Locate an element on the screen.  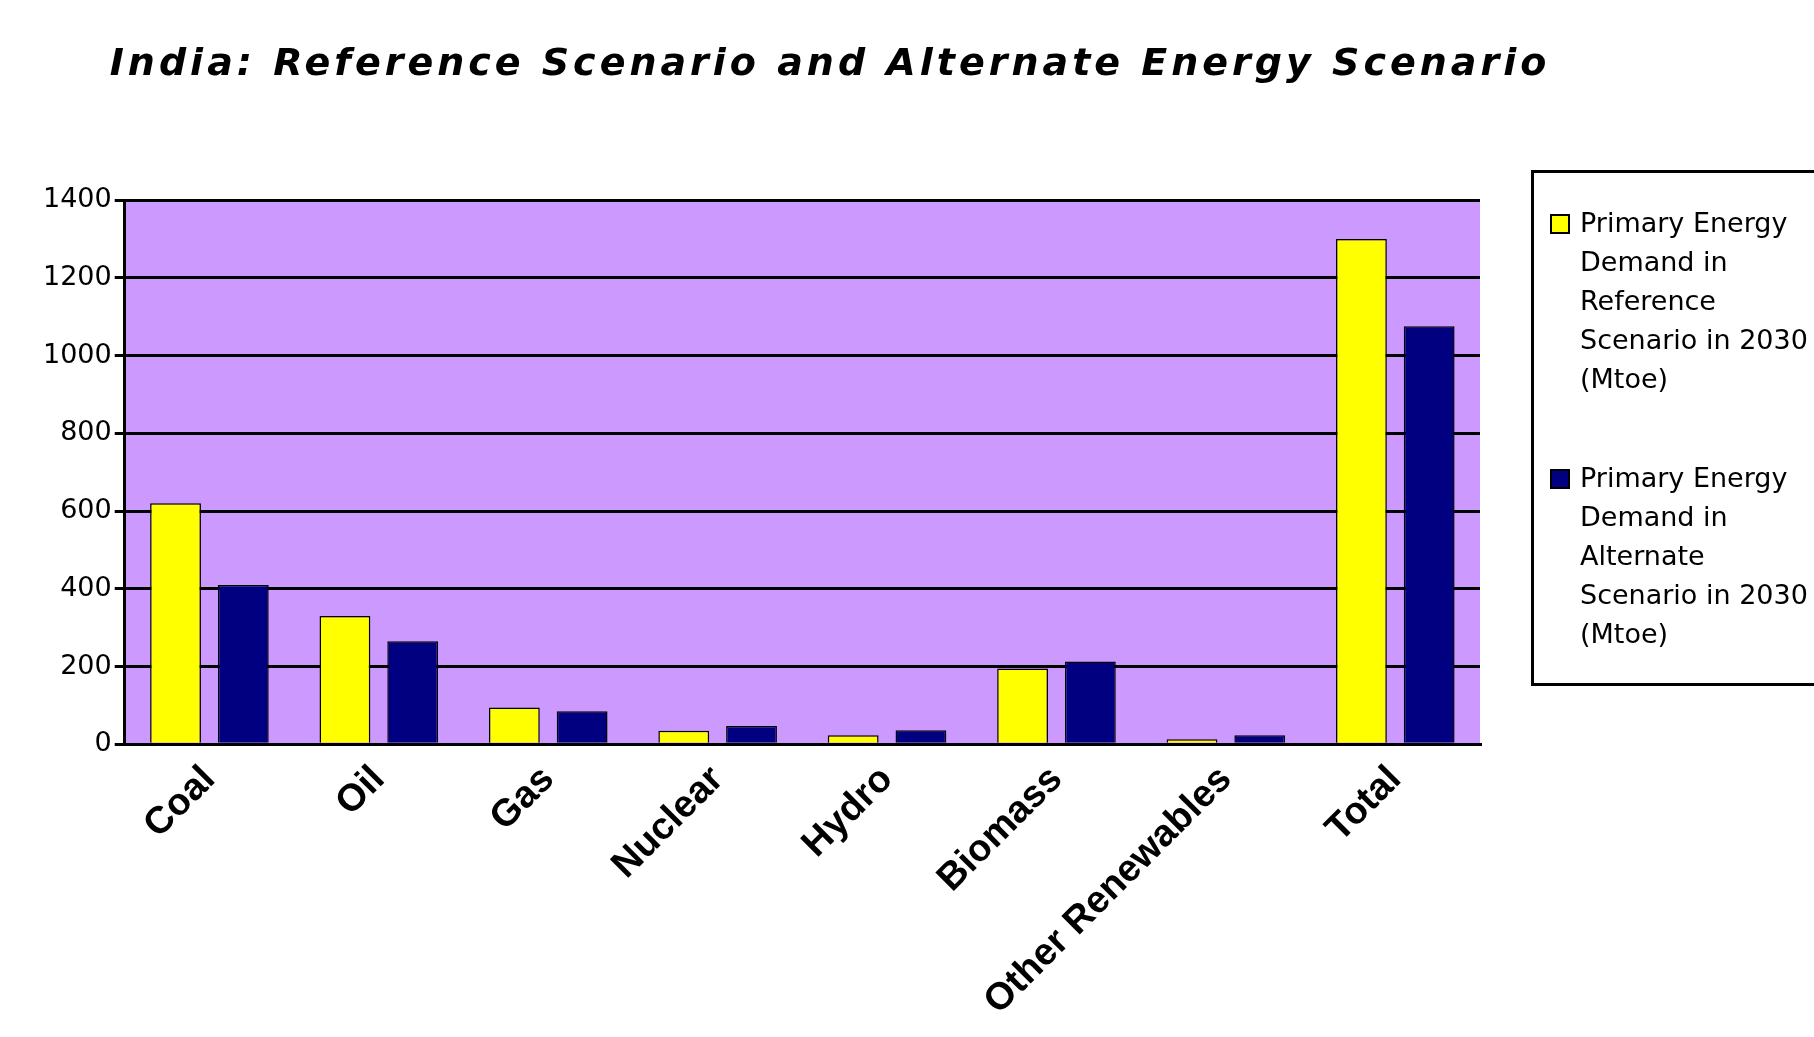
x-tick-label: Gas is located at coordinates (521, 797).